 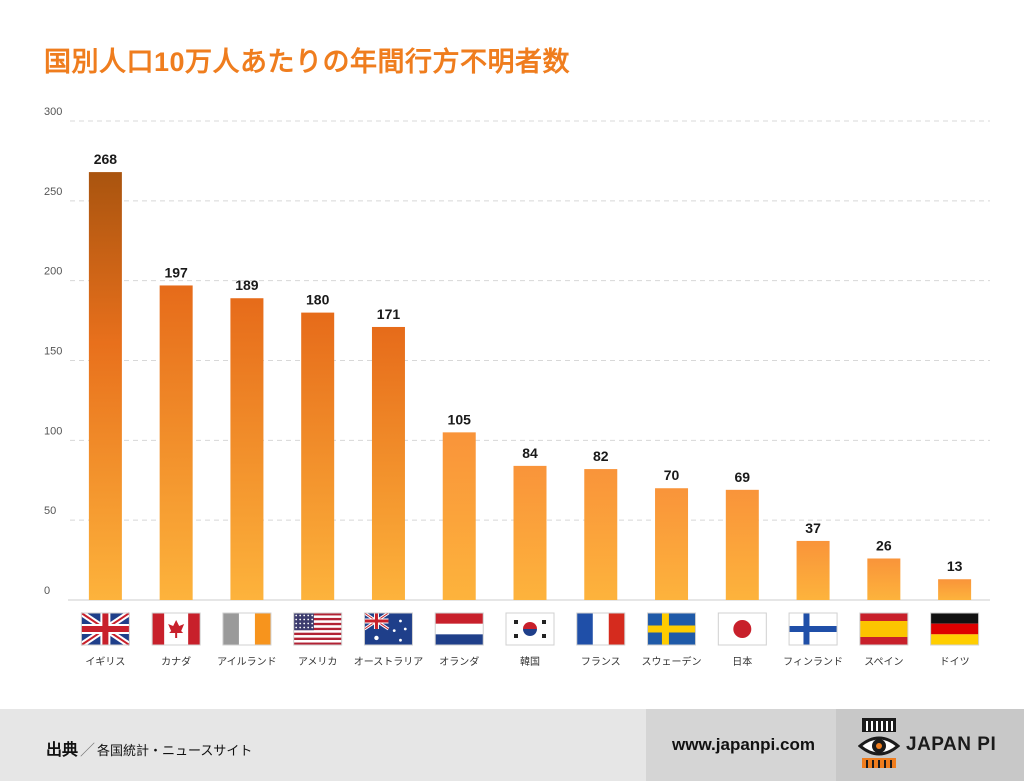 I want to click on footer-website-panel, so click(x=741, y=745).